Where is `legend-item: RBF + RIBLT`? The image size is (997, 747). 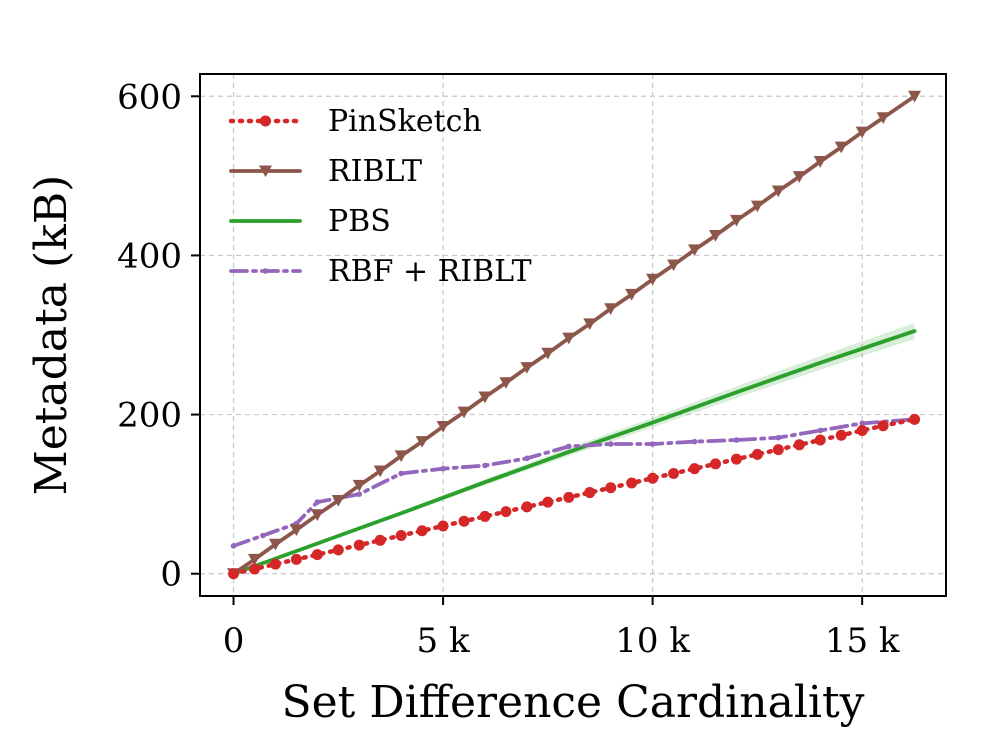 legend-item: RBF + RIBLT is located at coordinates (380, 271).